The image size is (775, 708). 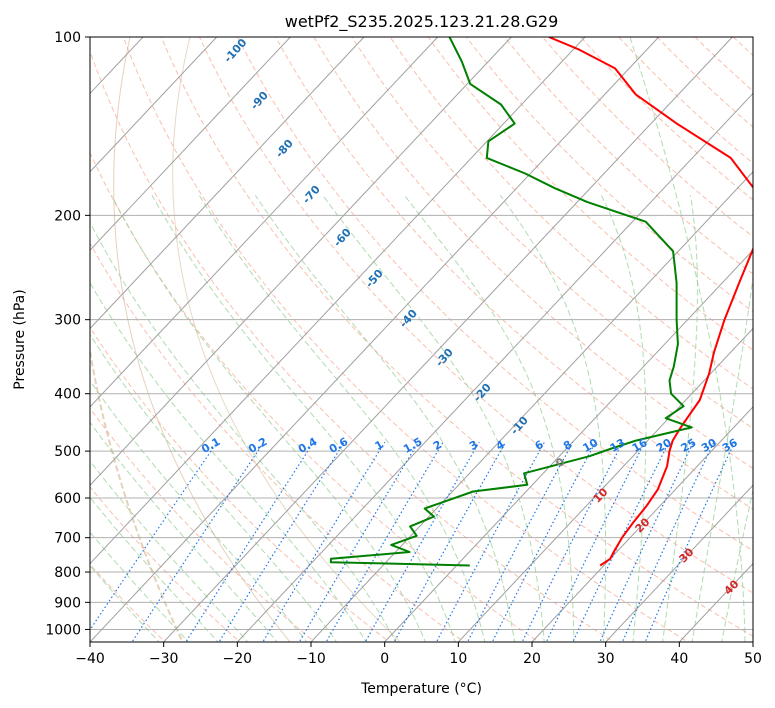 What do you see at coordinates (679, 659) in the screenshot?
I see `x-tick-label: 40` at bounding box center [679, 659].